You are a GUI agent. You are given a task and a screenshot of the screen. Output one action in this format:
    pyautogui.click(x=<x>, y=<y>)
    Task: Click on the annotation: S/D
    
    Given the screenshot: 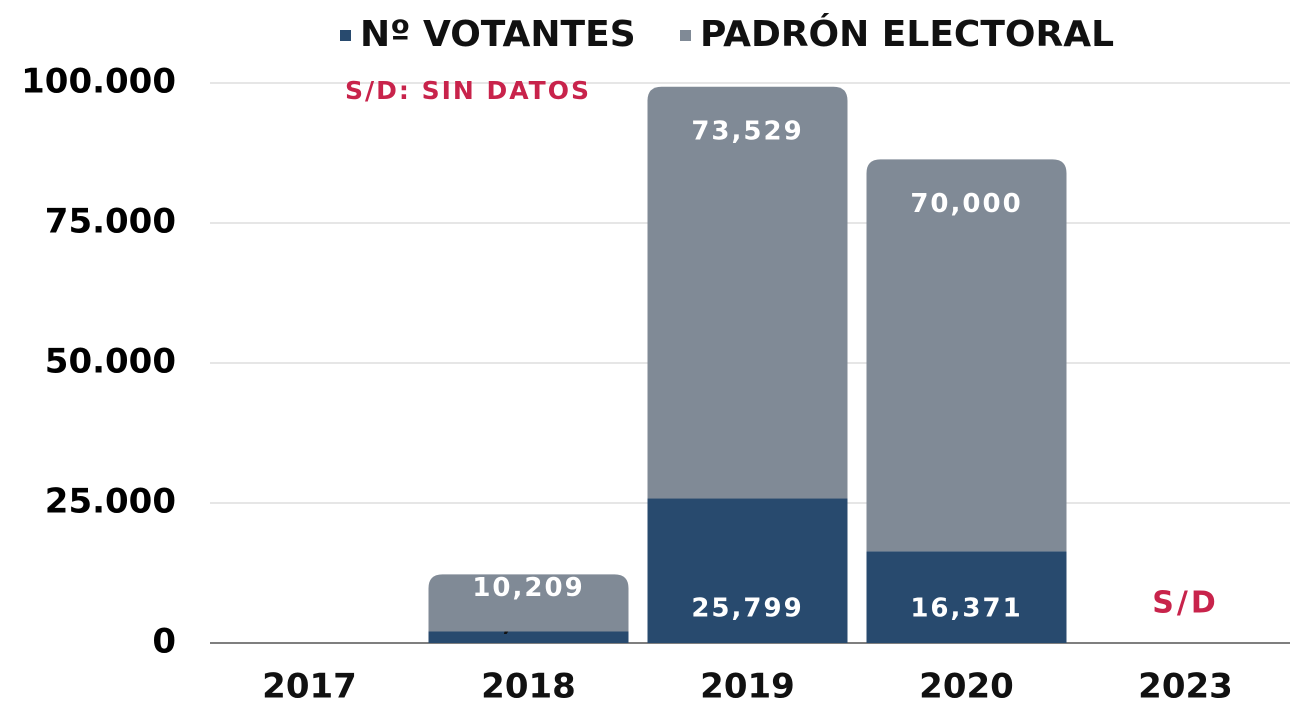 What is the action you would take?
    pyautogui.click(x=1185, y=603)
    